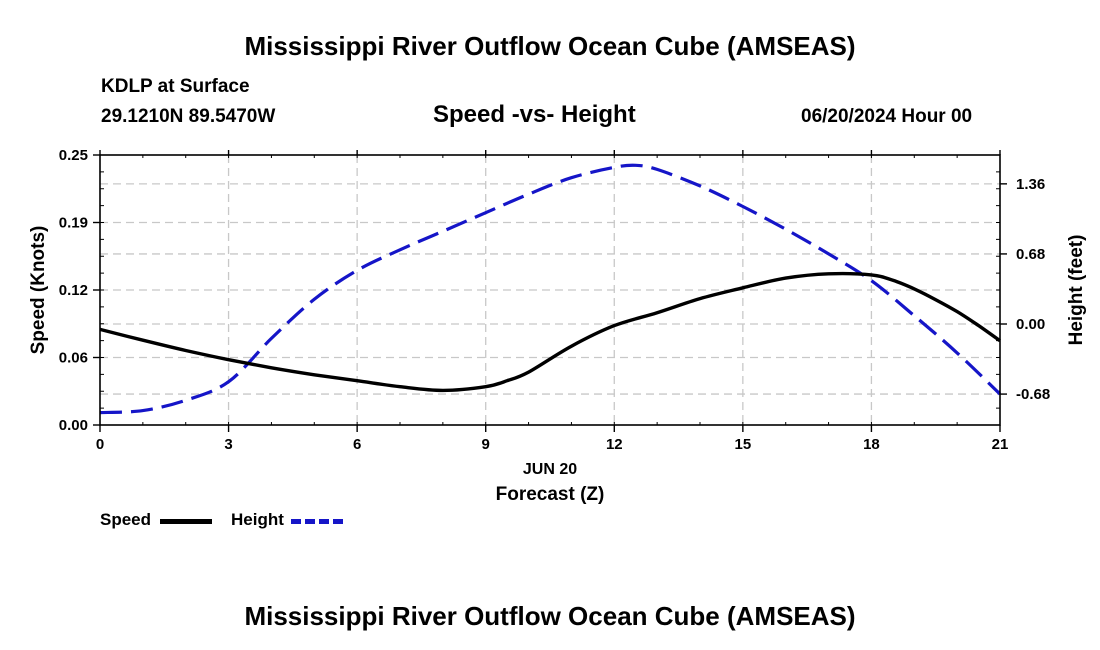 The width and height of the screenshot is (1100, 650). I want to click on legend-speed-swatch, so click(186, 521).